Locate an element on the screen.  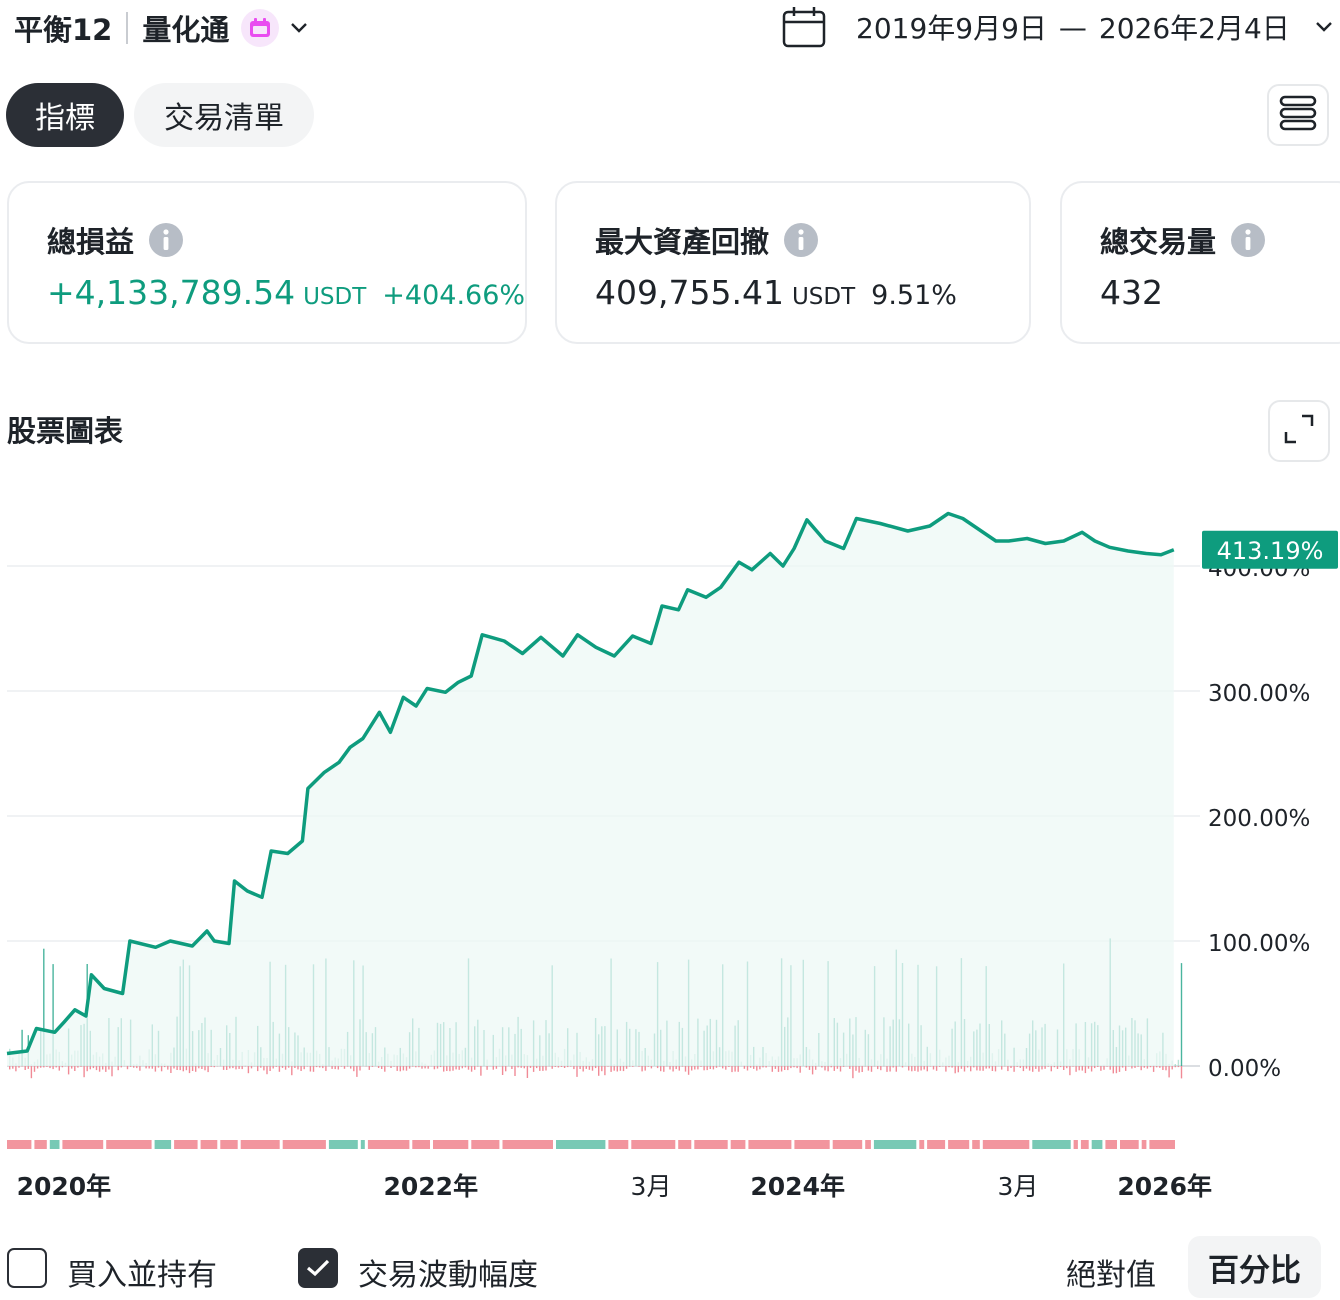
fullscreen-button is located at coordinates (1299, 431).